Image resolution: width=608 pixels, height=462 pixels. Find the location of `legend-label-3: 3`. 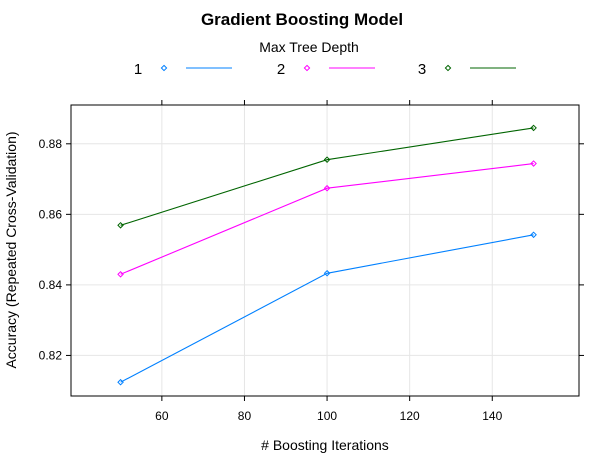

legend-label-3: 3 is located at coordinates (422, 69).